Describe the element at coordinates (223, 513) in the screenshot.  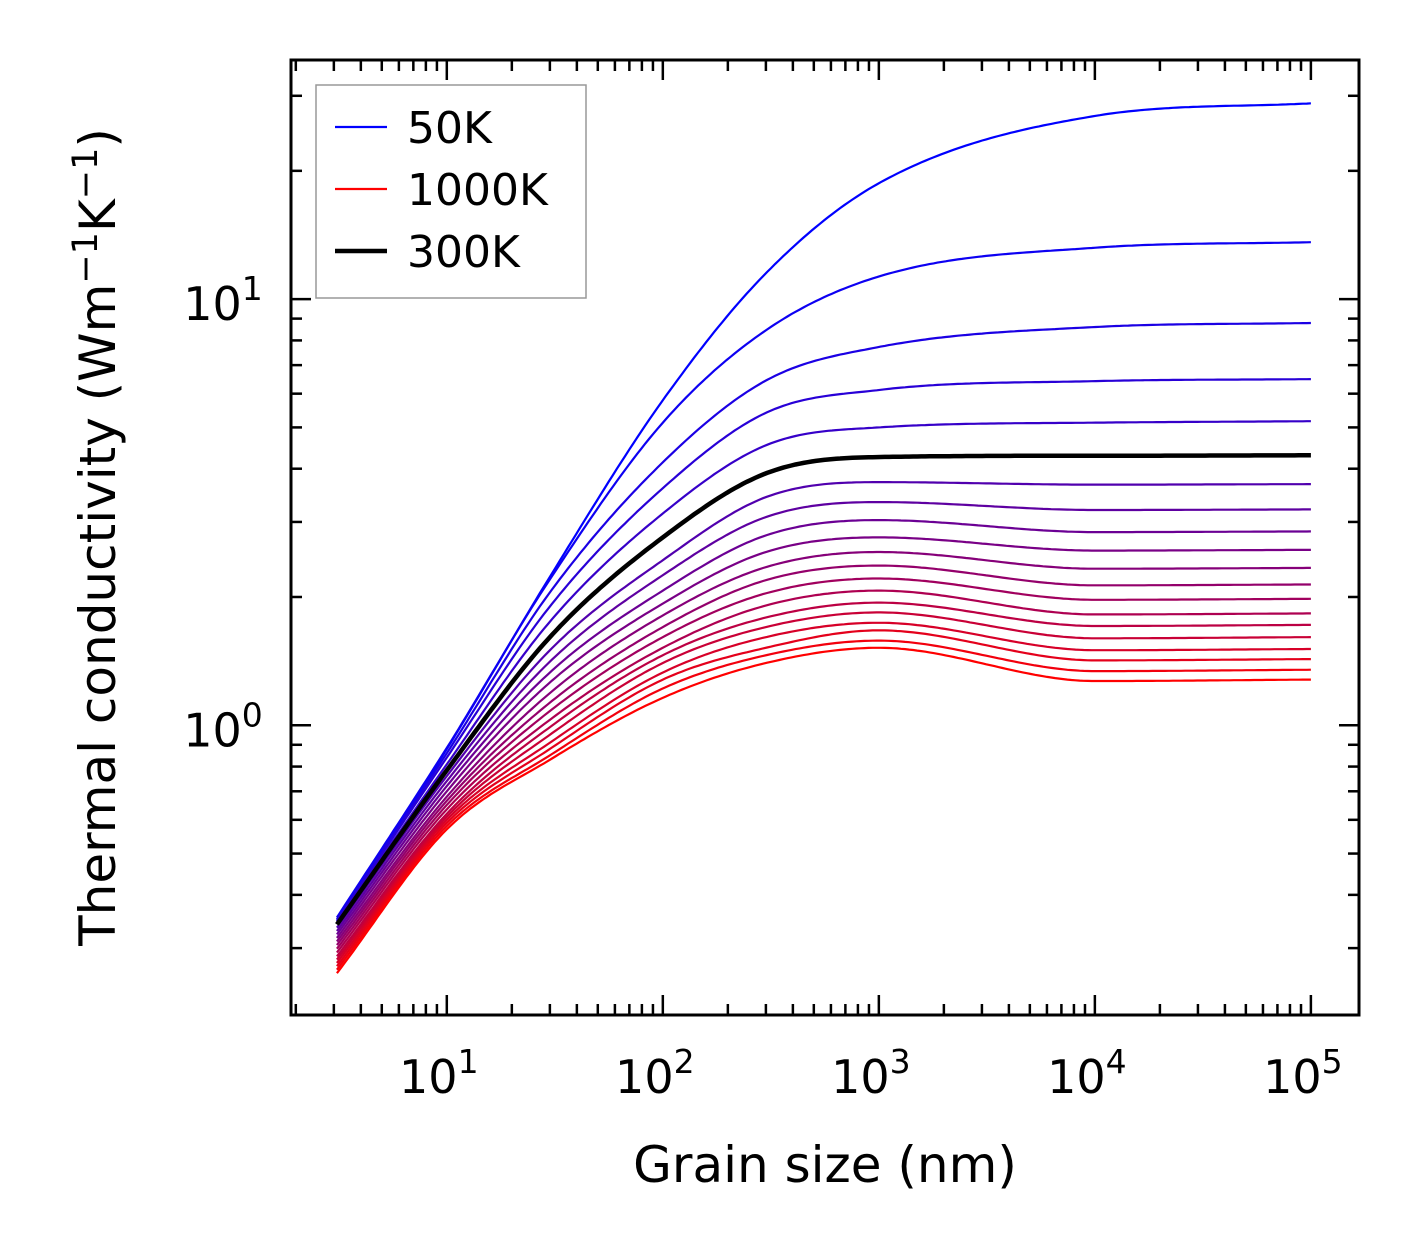
I see `y-tick-labels: 10⁰ 10¹` at that location.